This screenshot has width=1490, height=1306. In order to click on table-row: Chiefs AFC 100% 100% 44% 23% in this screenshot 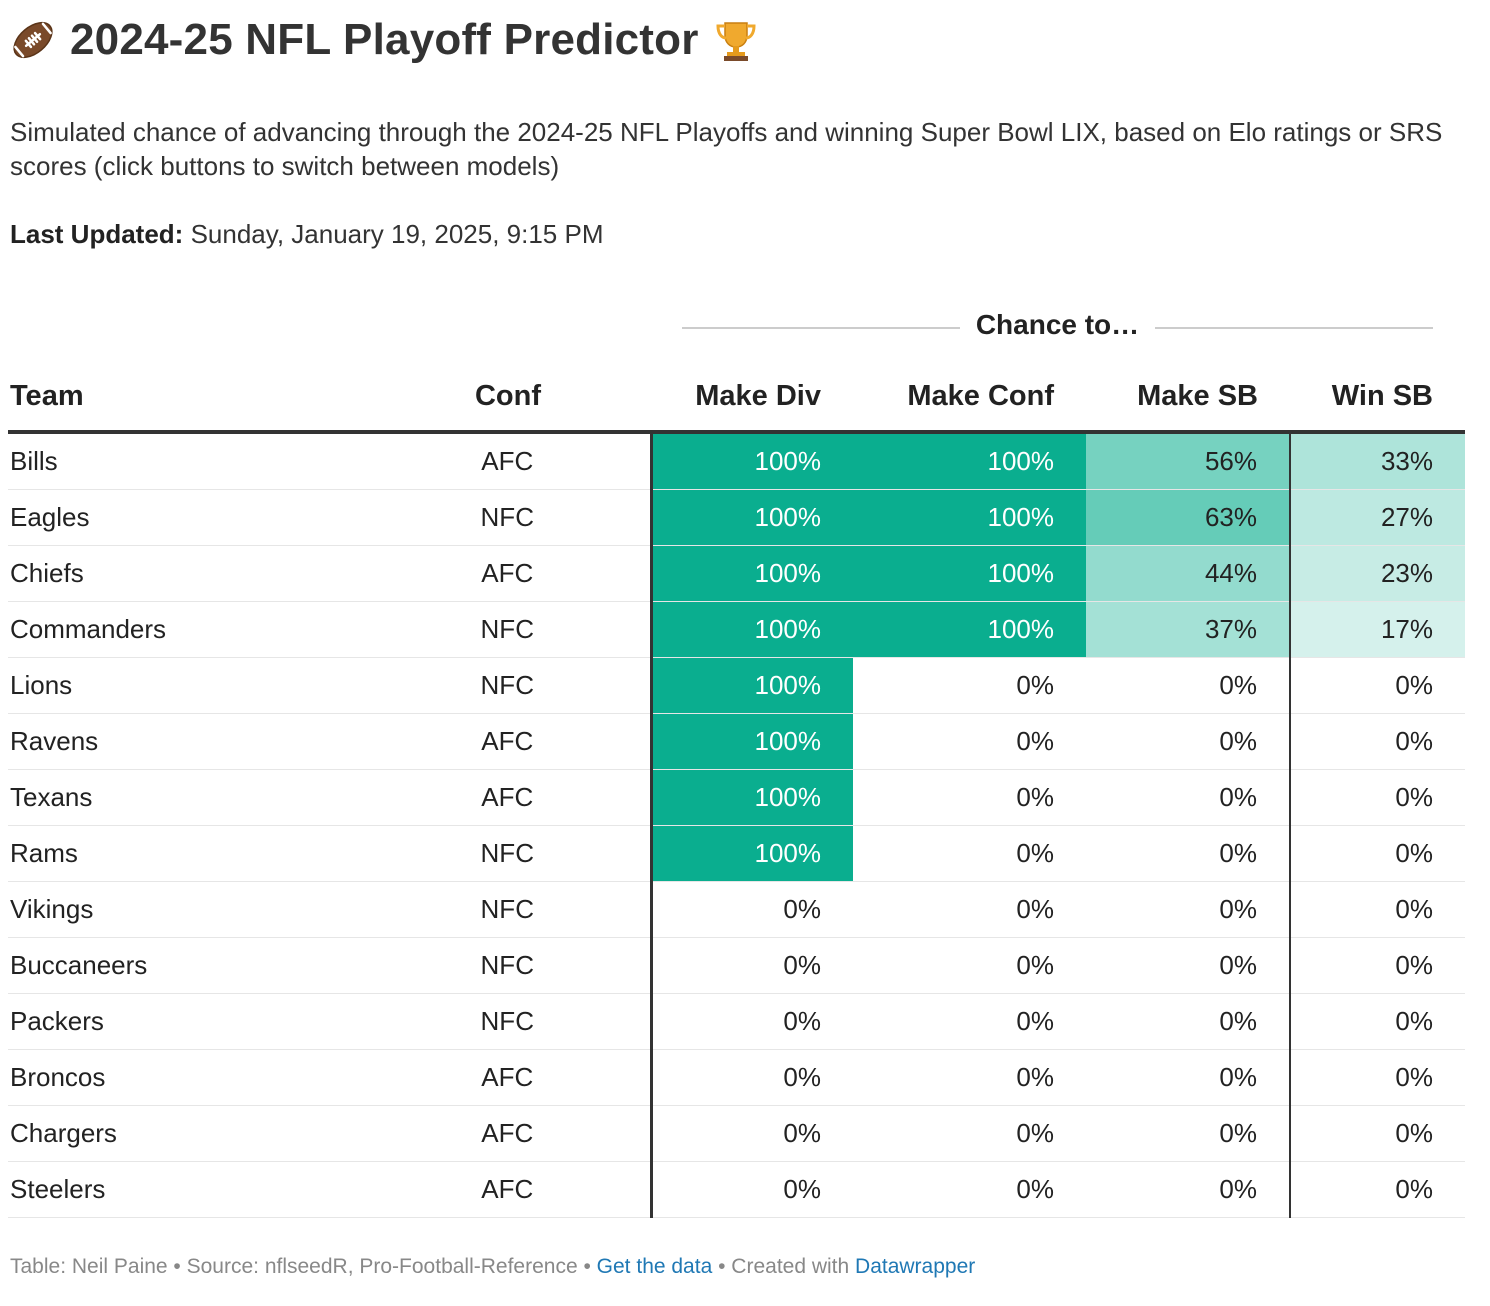, I will do `click(736, 573)`.